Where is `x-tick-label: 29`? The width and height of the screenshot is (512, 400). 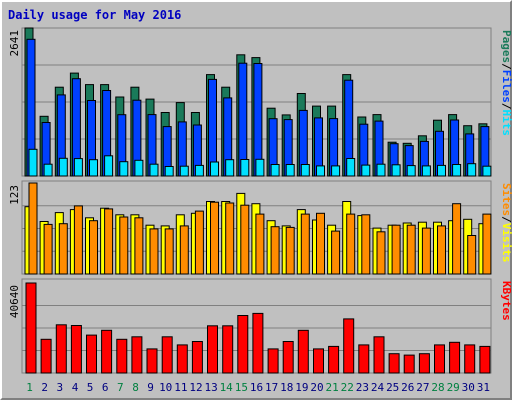 x-tick-label: 29 is located at coordinates (453, 387).